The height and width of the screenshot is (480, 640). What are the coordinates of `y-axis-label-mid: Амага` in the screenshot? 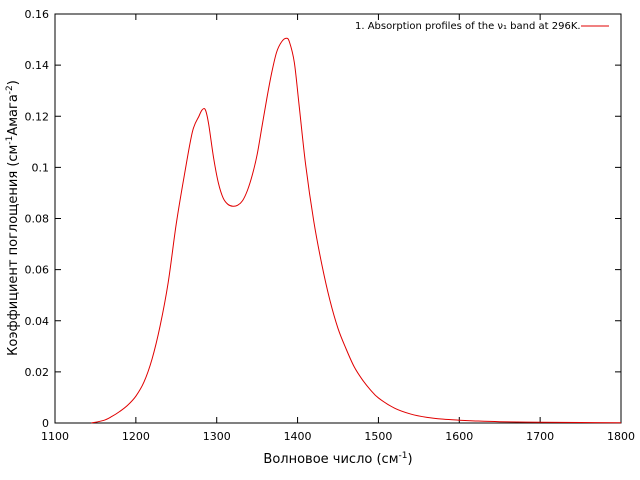 It's located at (13, 114).